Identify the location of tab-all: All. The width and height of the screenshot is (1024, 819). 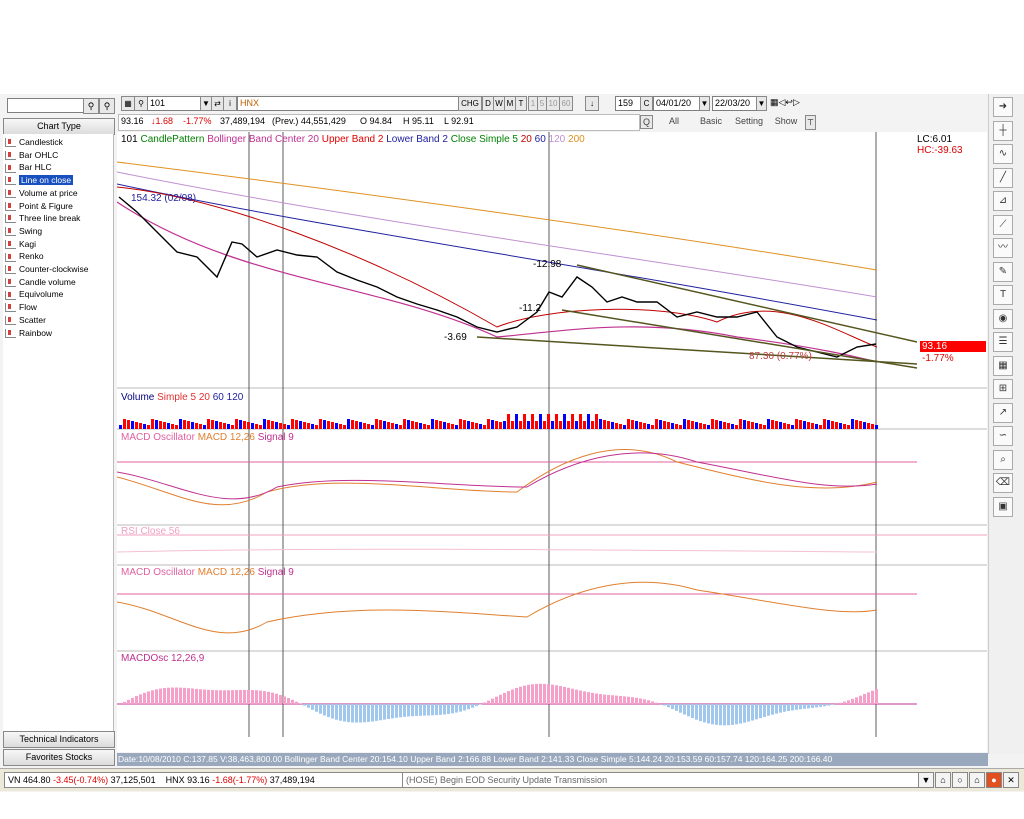
(673, 121).